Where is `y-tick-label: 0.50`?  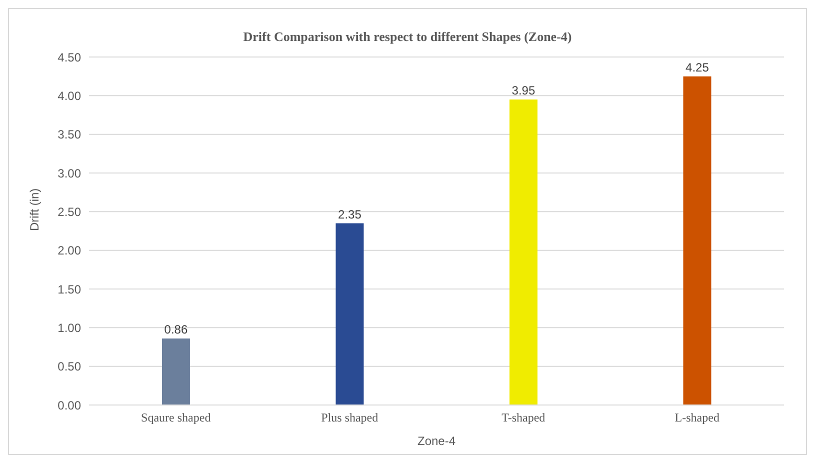
y-tick-label: 0.50 is located at coordinates (70, 367).